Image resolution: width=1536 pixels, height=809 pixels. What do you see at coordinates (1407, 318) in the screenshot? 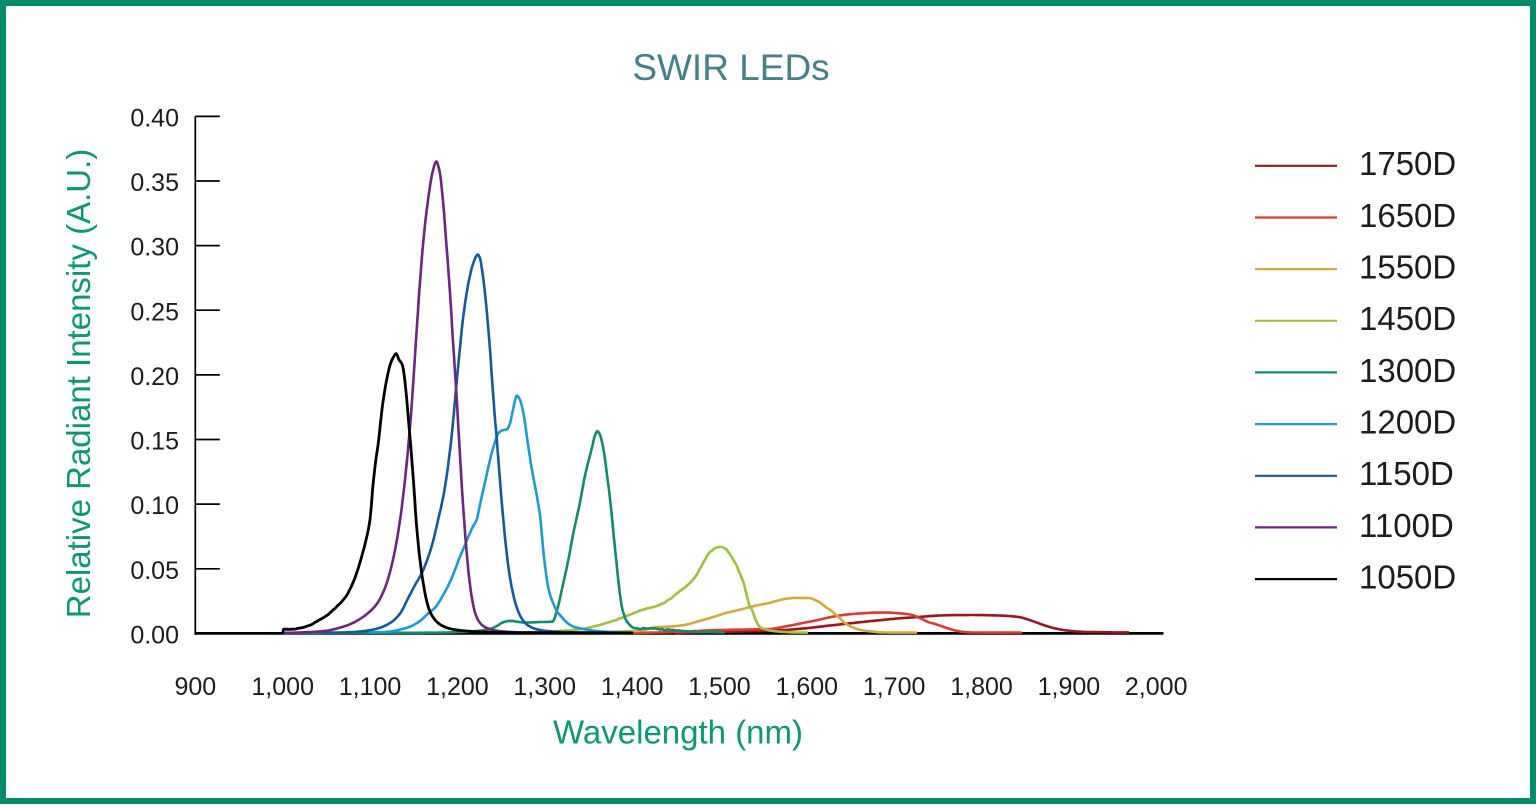
I see `svg-text: 1450D` at bounding box center [1407, 318].